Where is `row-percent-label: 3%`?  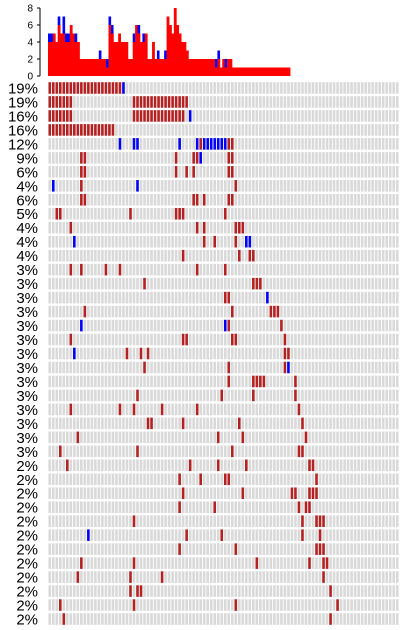
row-percent-label: 3% is located at coordinates (27, 326).